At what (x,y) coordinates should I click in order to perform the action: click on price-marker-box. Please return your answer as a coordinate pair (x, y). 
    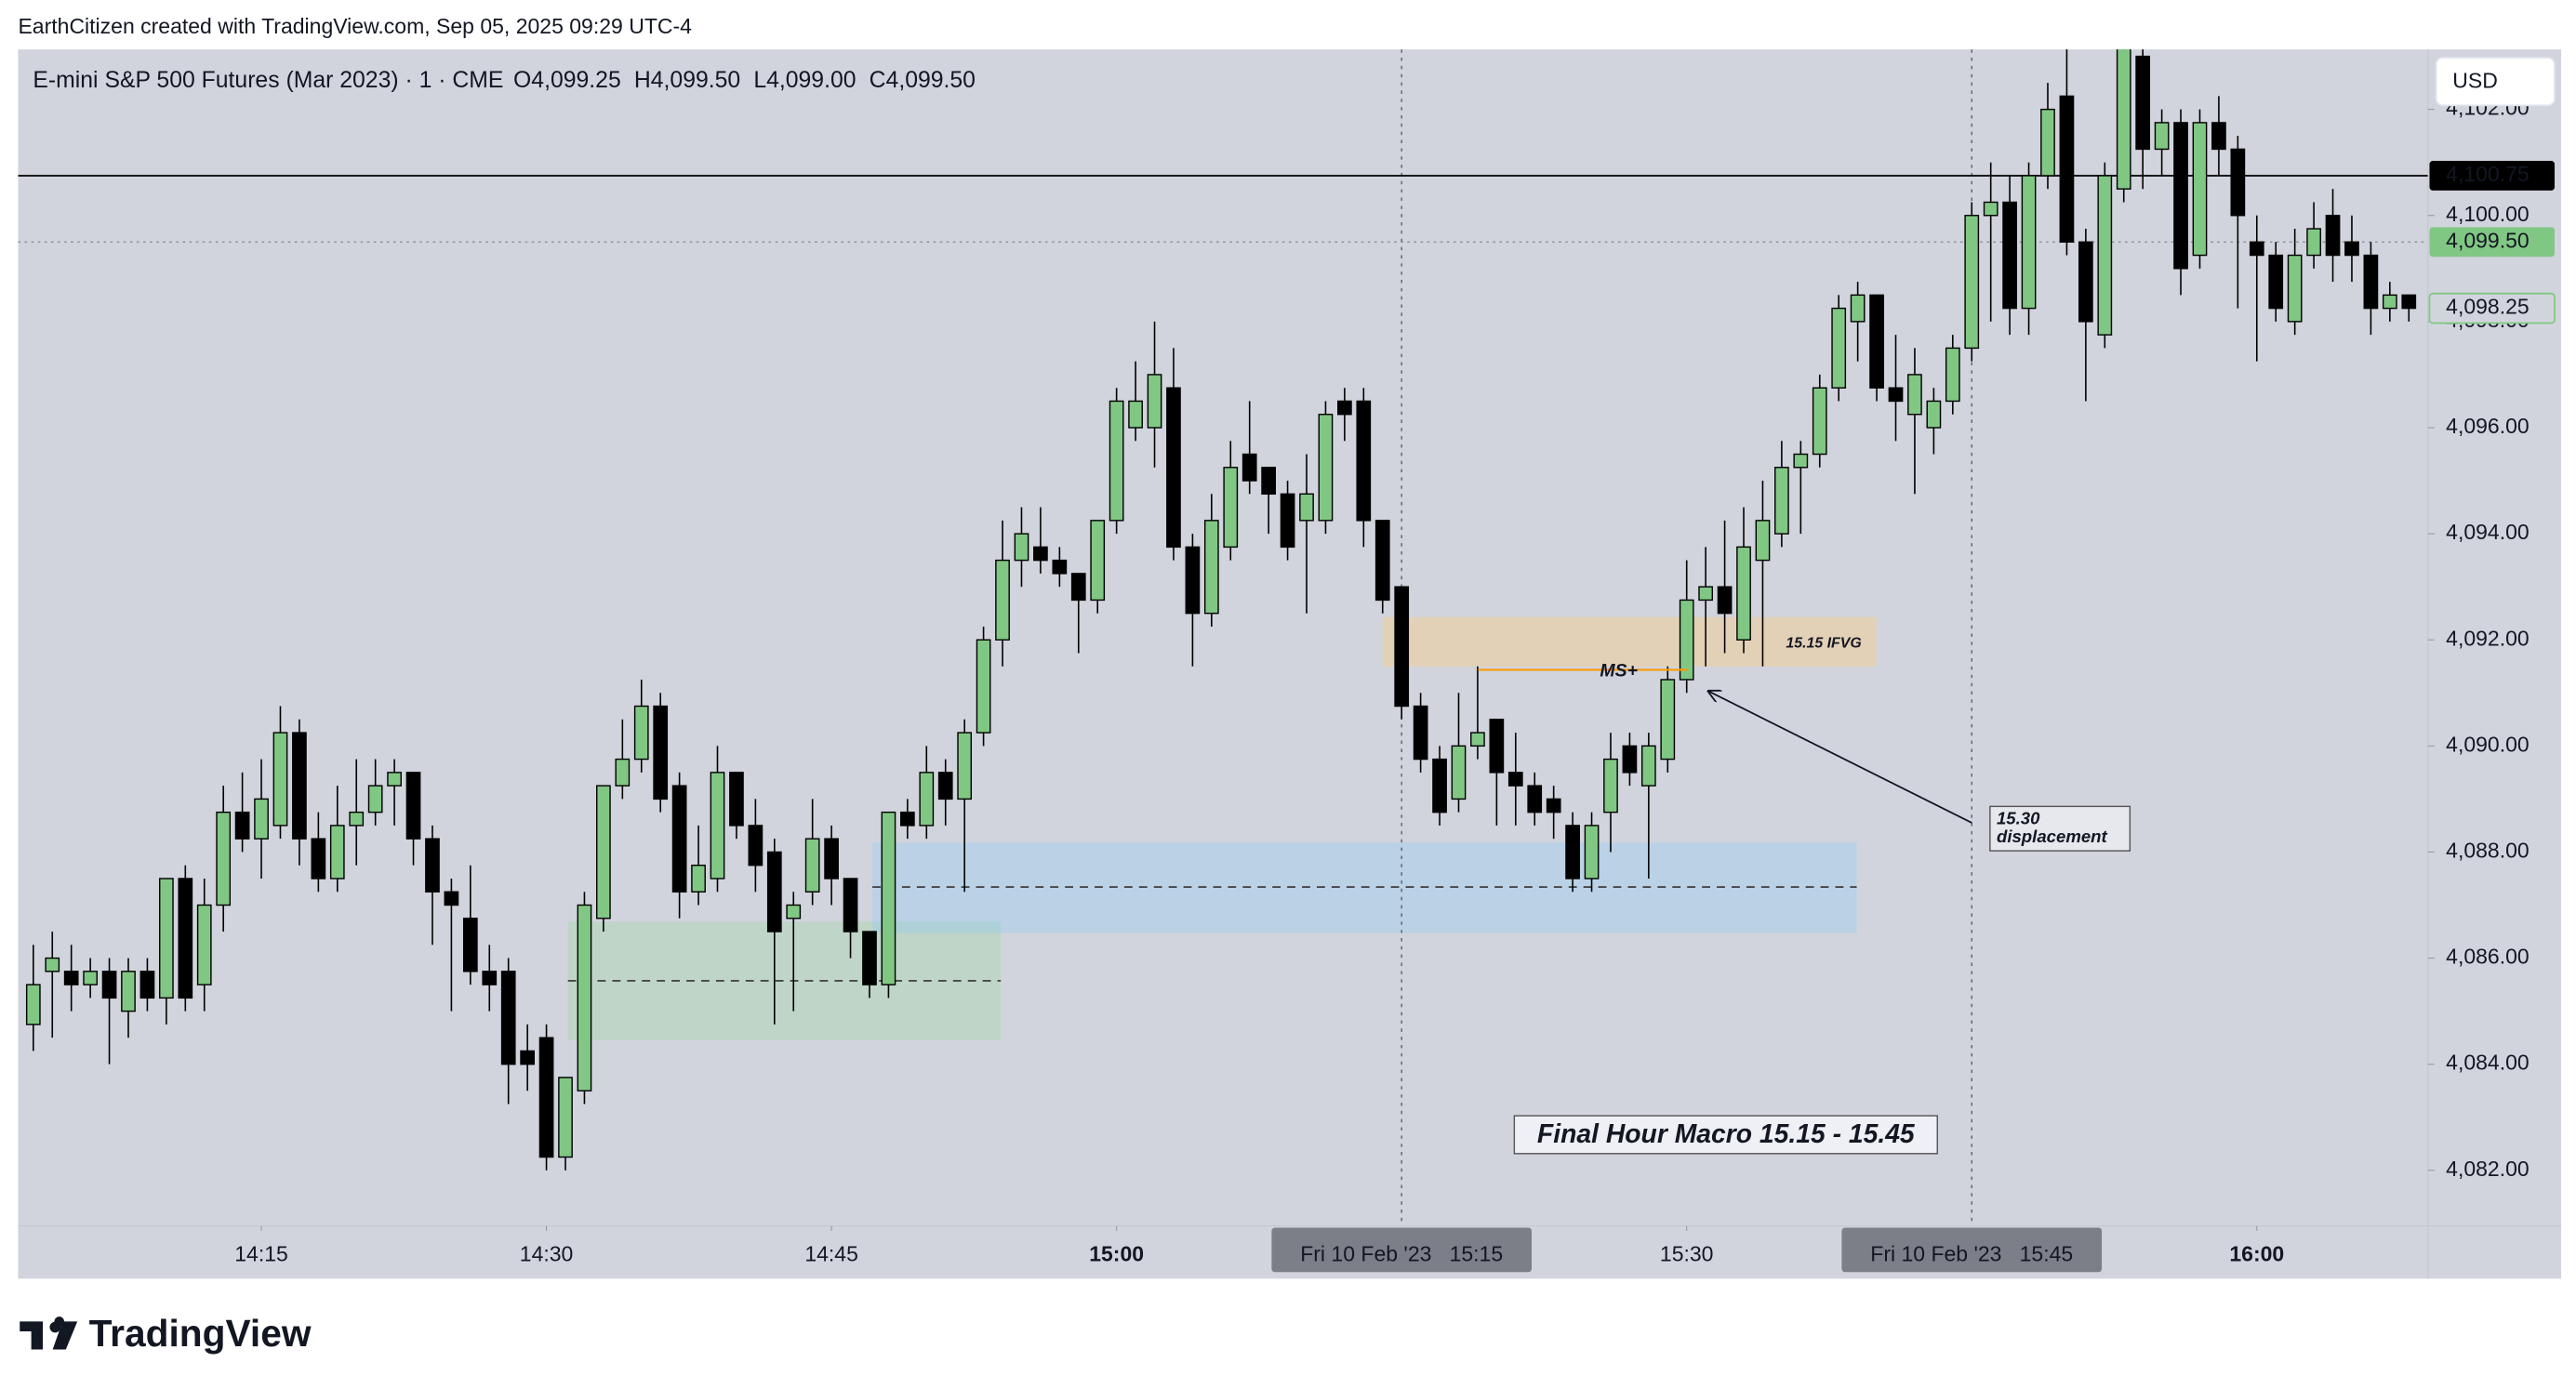
    Looking at the image, I should click on (2492, 308).